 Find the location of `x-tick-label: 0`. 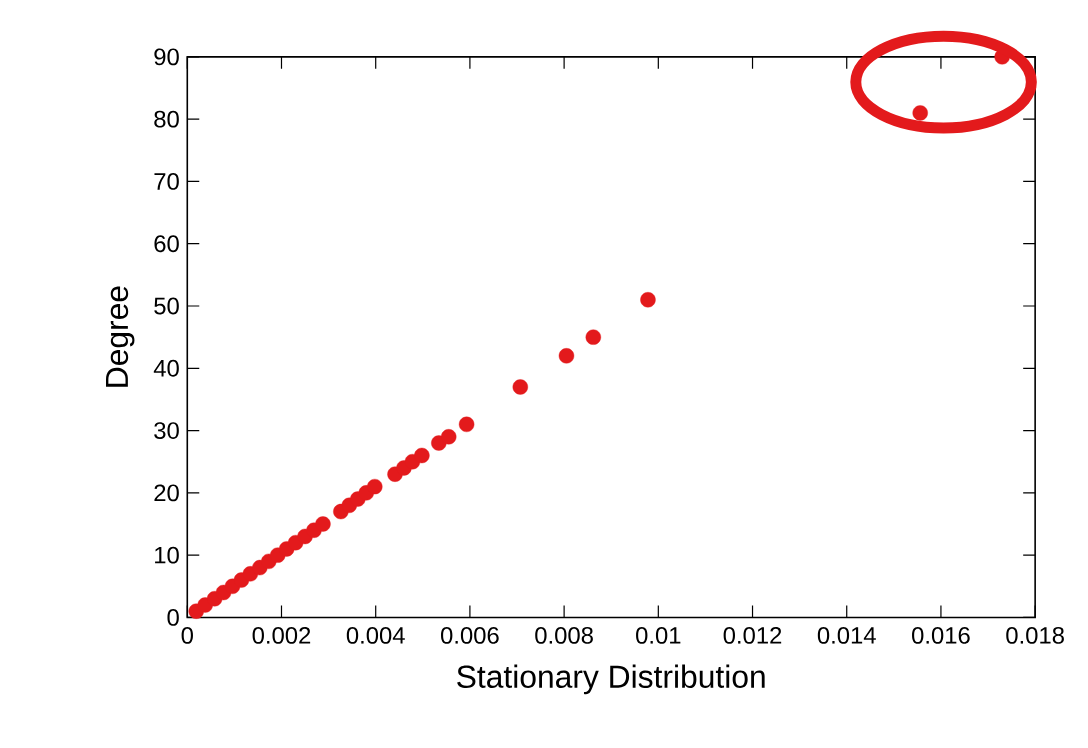

x-tick-label: 0 is located at coordinates (187, 635).